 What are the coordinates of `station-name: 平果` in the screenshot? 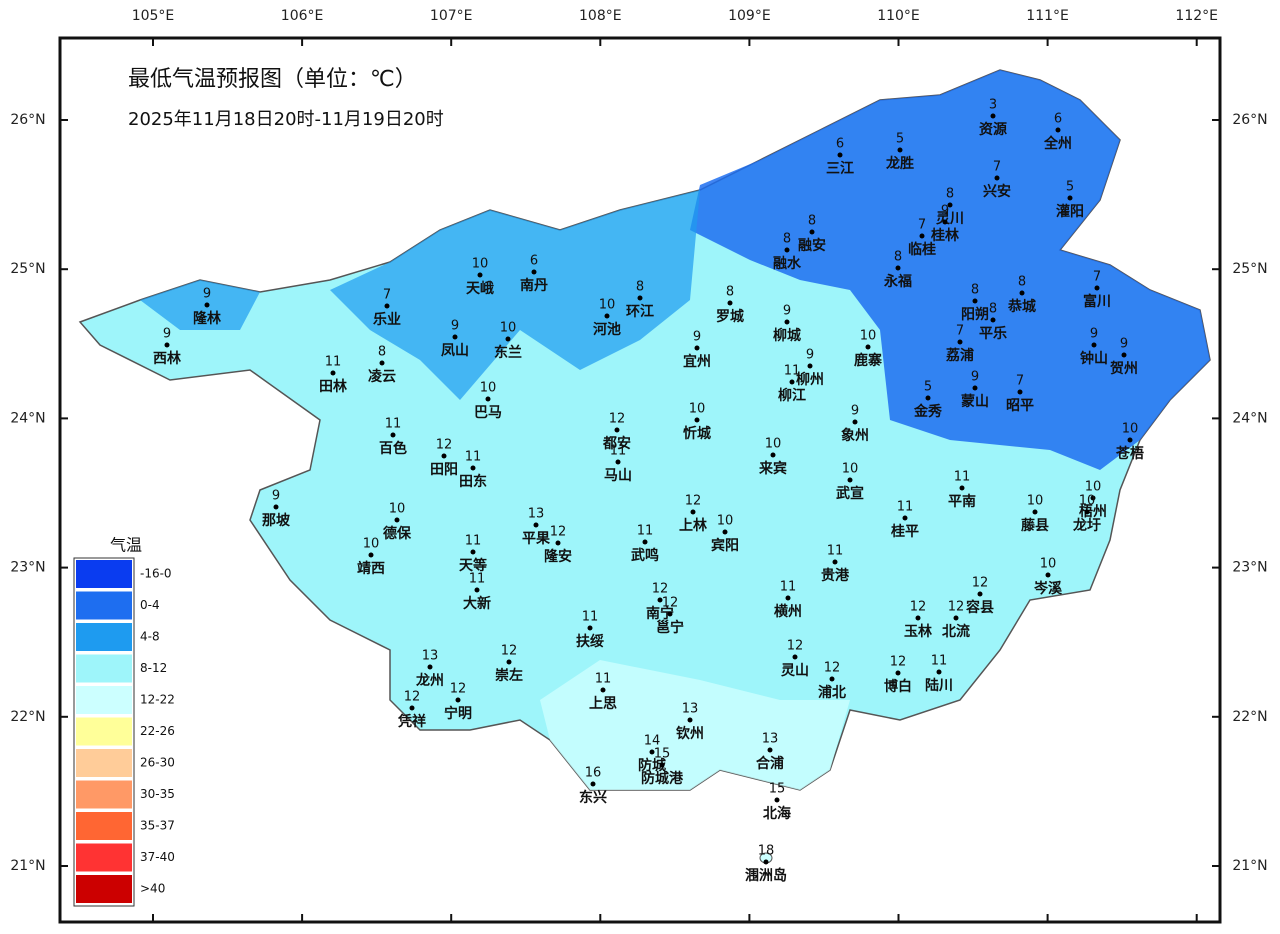 It's located at (536, 539).